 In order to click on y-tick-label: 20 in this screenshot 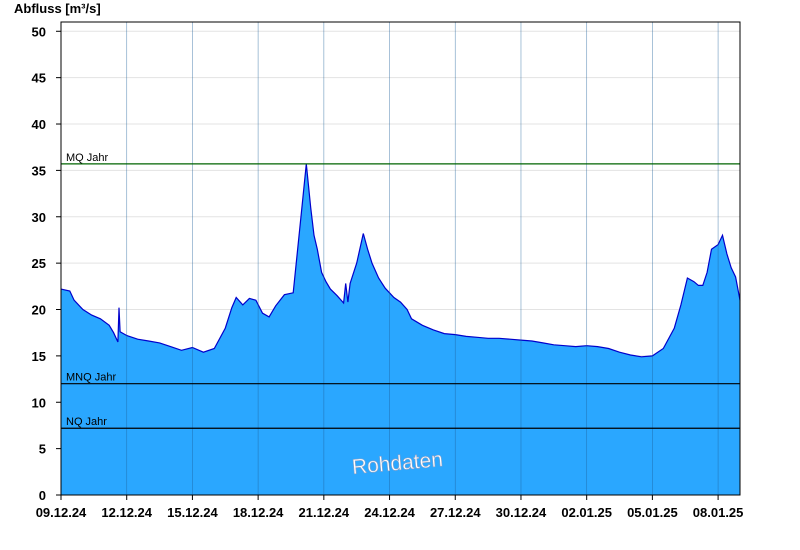, I will do `click(39, 310)`.